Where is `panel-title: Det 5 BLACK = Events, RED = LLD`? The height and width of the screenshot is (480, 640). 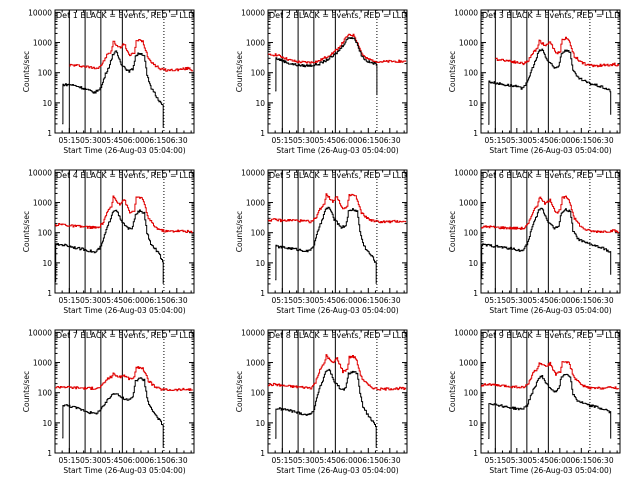
panel-title: Det 5 BLACK = Events, RED = LLD is located at coordinates (338, 175).